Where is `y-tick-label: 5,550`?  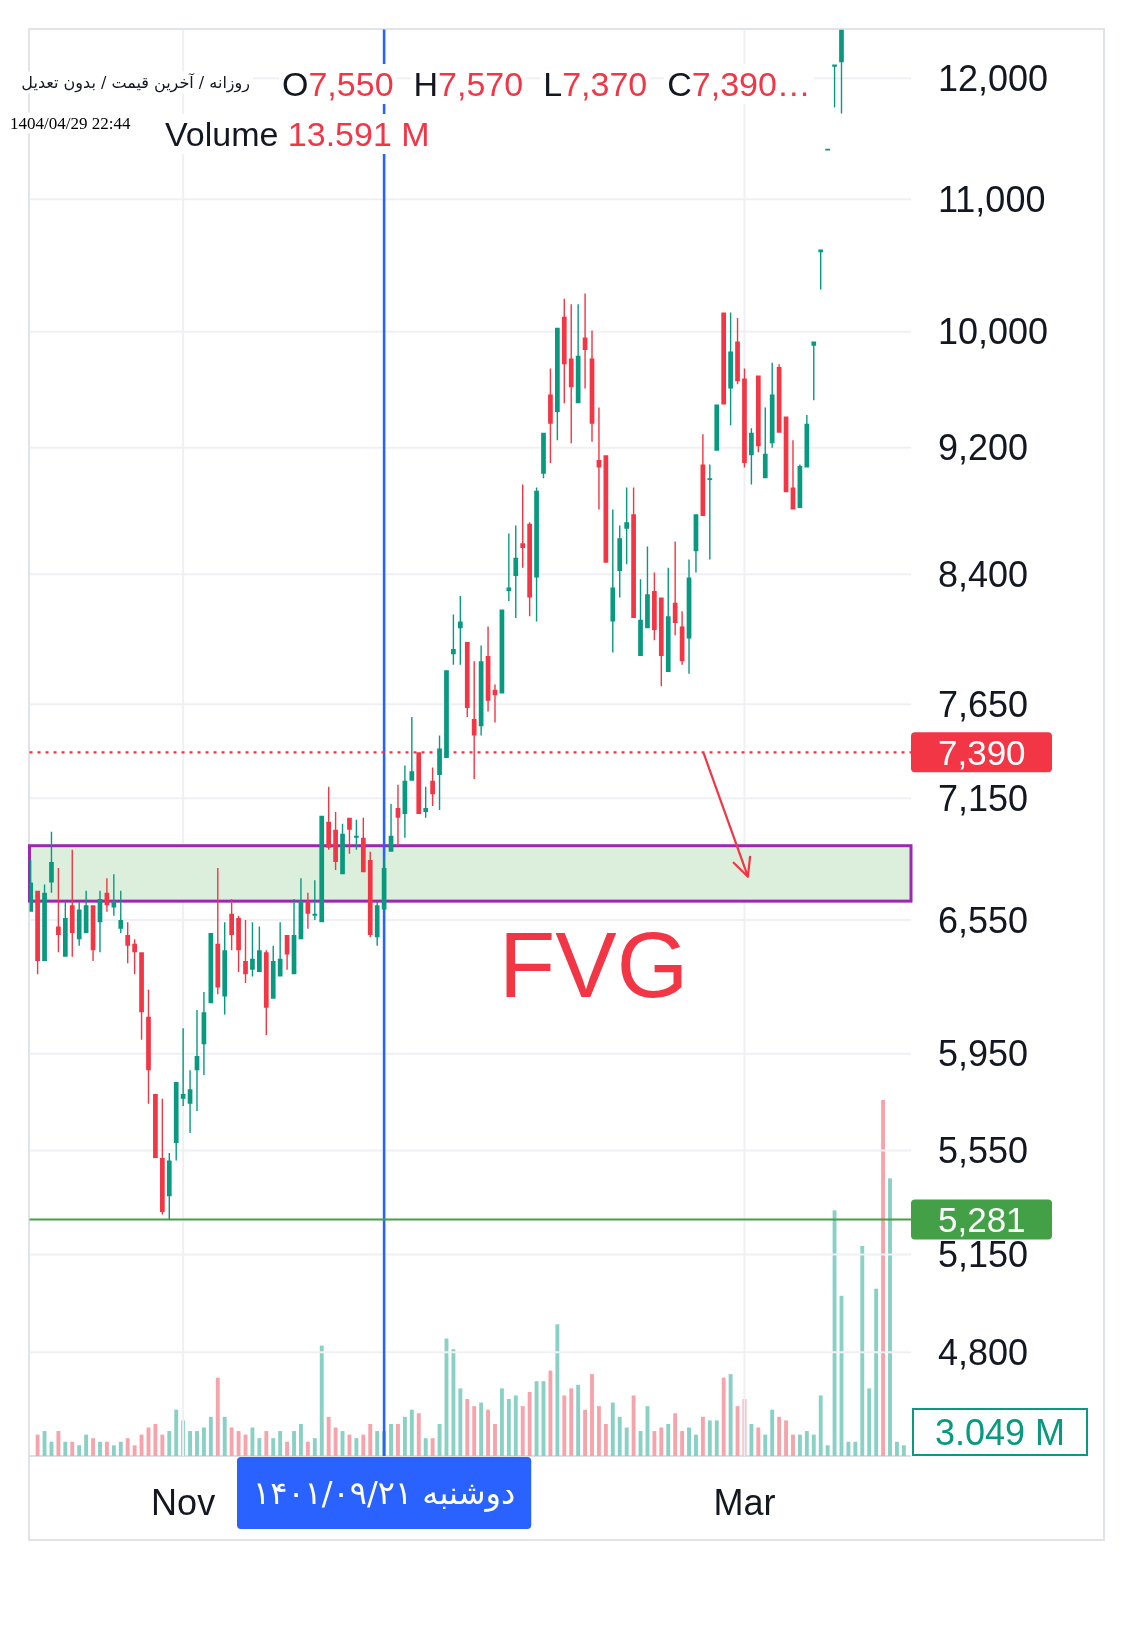
y-tick-label: 5,550 is located at coordinates (983, 1150).